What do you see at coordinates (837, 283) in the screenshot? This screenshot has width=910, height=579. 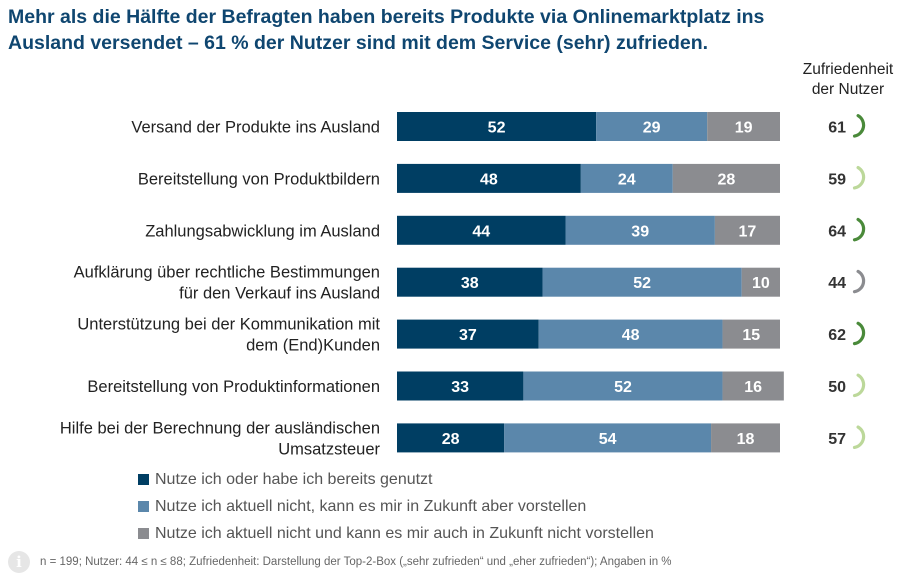 I see `satisfaction-value: 44` at bounding box center [837, 283].